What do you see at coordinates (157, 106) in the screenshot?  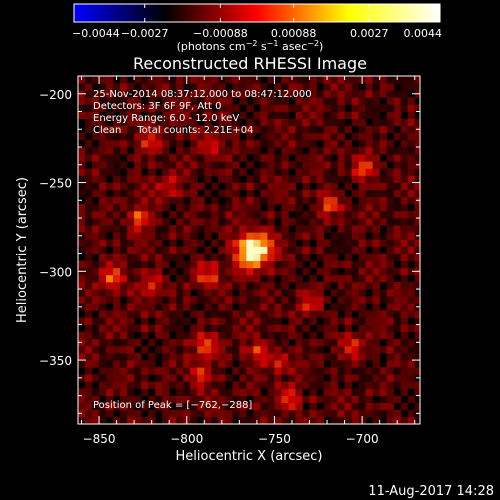 I see `annotation-detectors: Detectors: 3F 6F 9F, Att 0` at bounding box center [157, 106].